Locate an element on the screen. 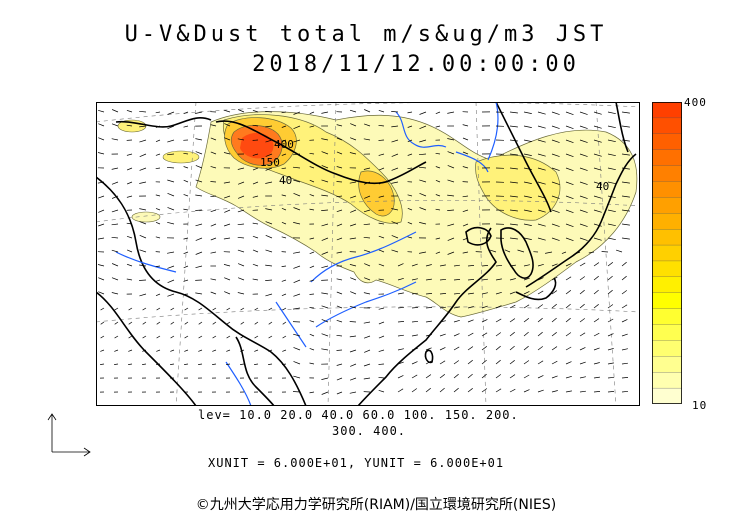 This screenshot has height=532, width=752. contour-levels-line1: lev= 10.0 20.0 40.0 60.0 100. 150. 200. is located at coordinates (358, 415).